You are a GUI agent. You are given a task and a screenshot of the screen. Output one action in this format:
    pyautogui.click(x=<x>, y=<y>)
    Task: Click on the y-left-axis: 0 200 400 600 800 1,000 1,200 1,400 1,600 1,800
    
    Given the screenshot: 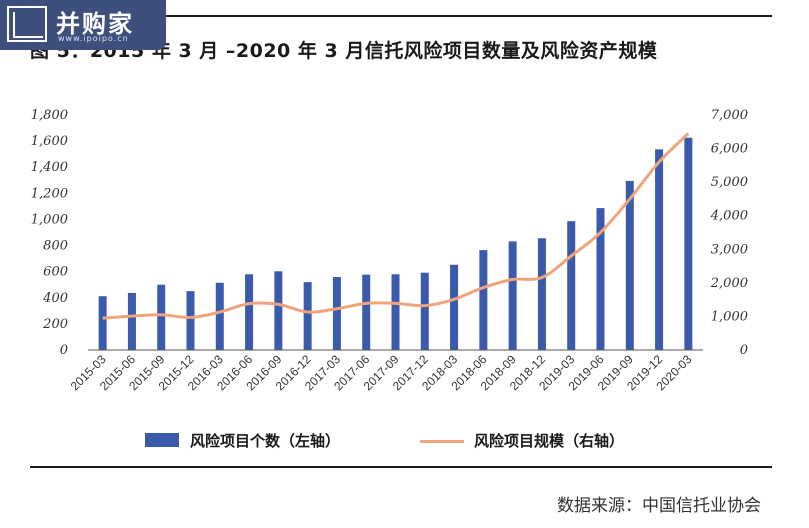 What is the action you would take?
    pyautogui.click(x=49, y=233)
    